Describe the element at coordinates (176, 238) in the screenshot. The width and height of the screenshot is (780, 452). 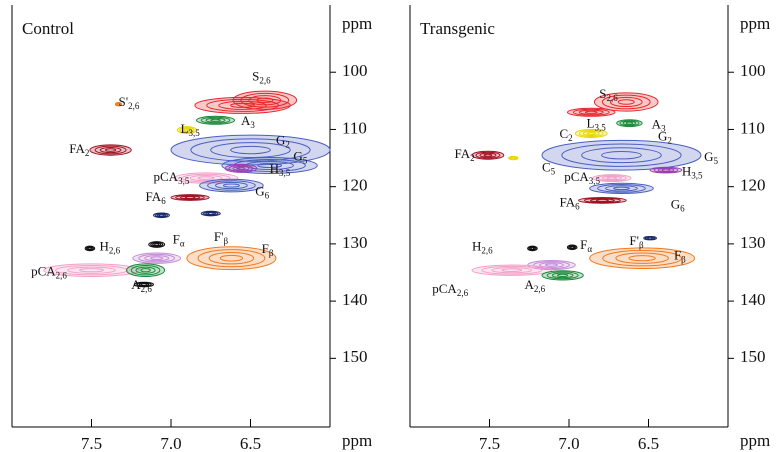
I see `label-text: F` at that location.